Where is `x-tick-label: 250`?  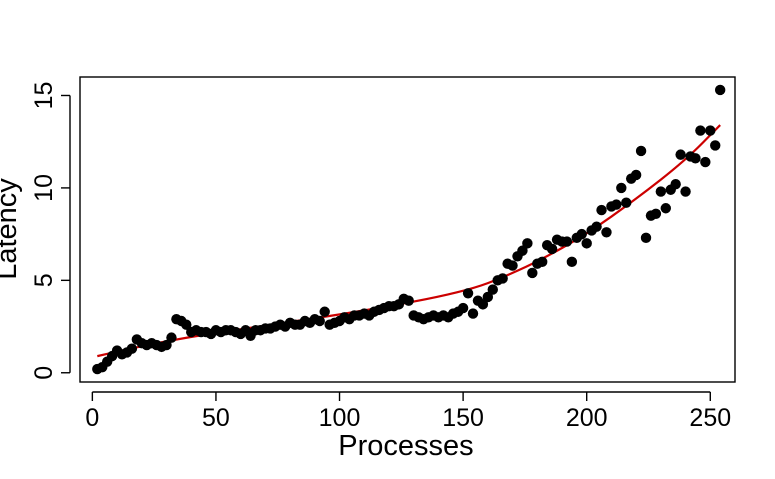 x-tick-label: 250 is located at coordinates (710, 418).